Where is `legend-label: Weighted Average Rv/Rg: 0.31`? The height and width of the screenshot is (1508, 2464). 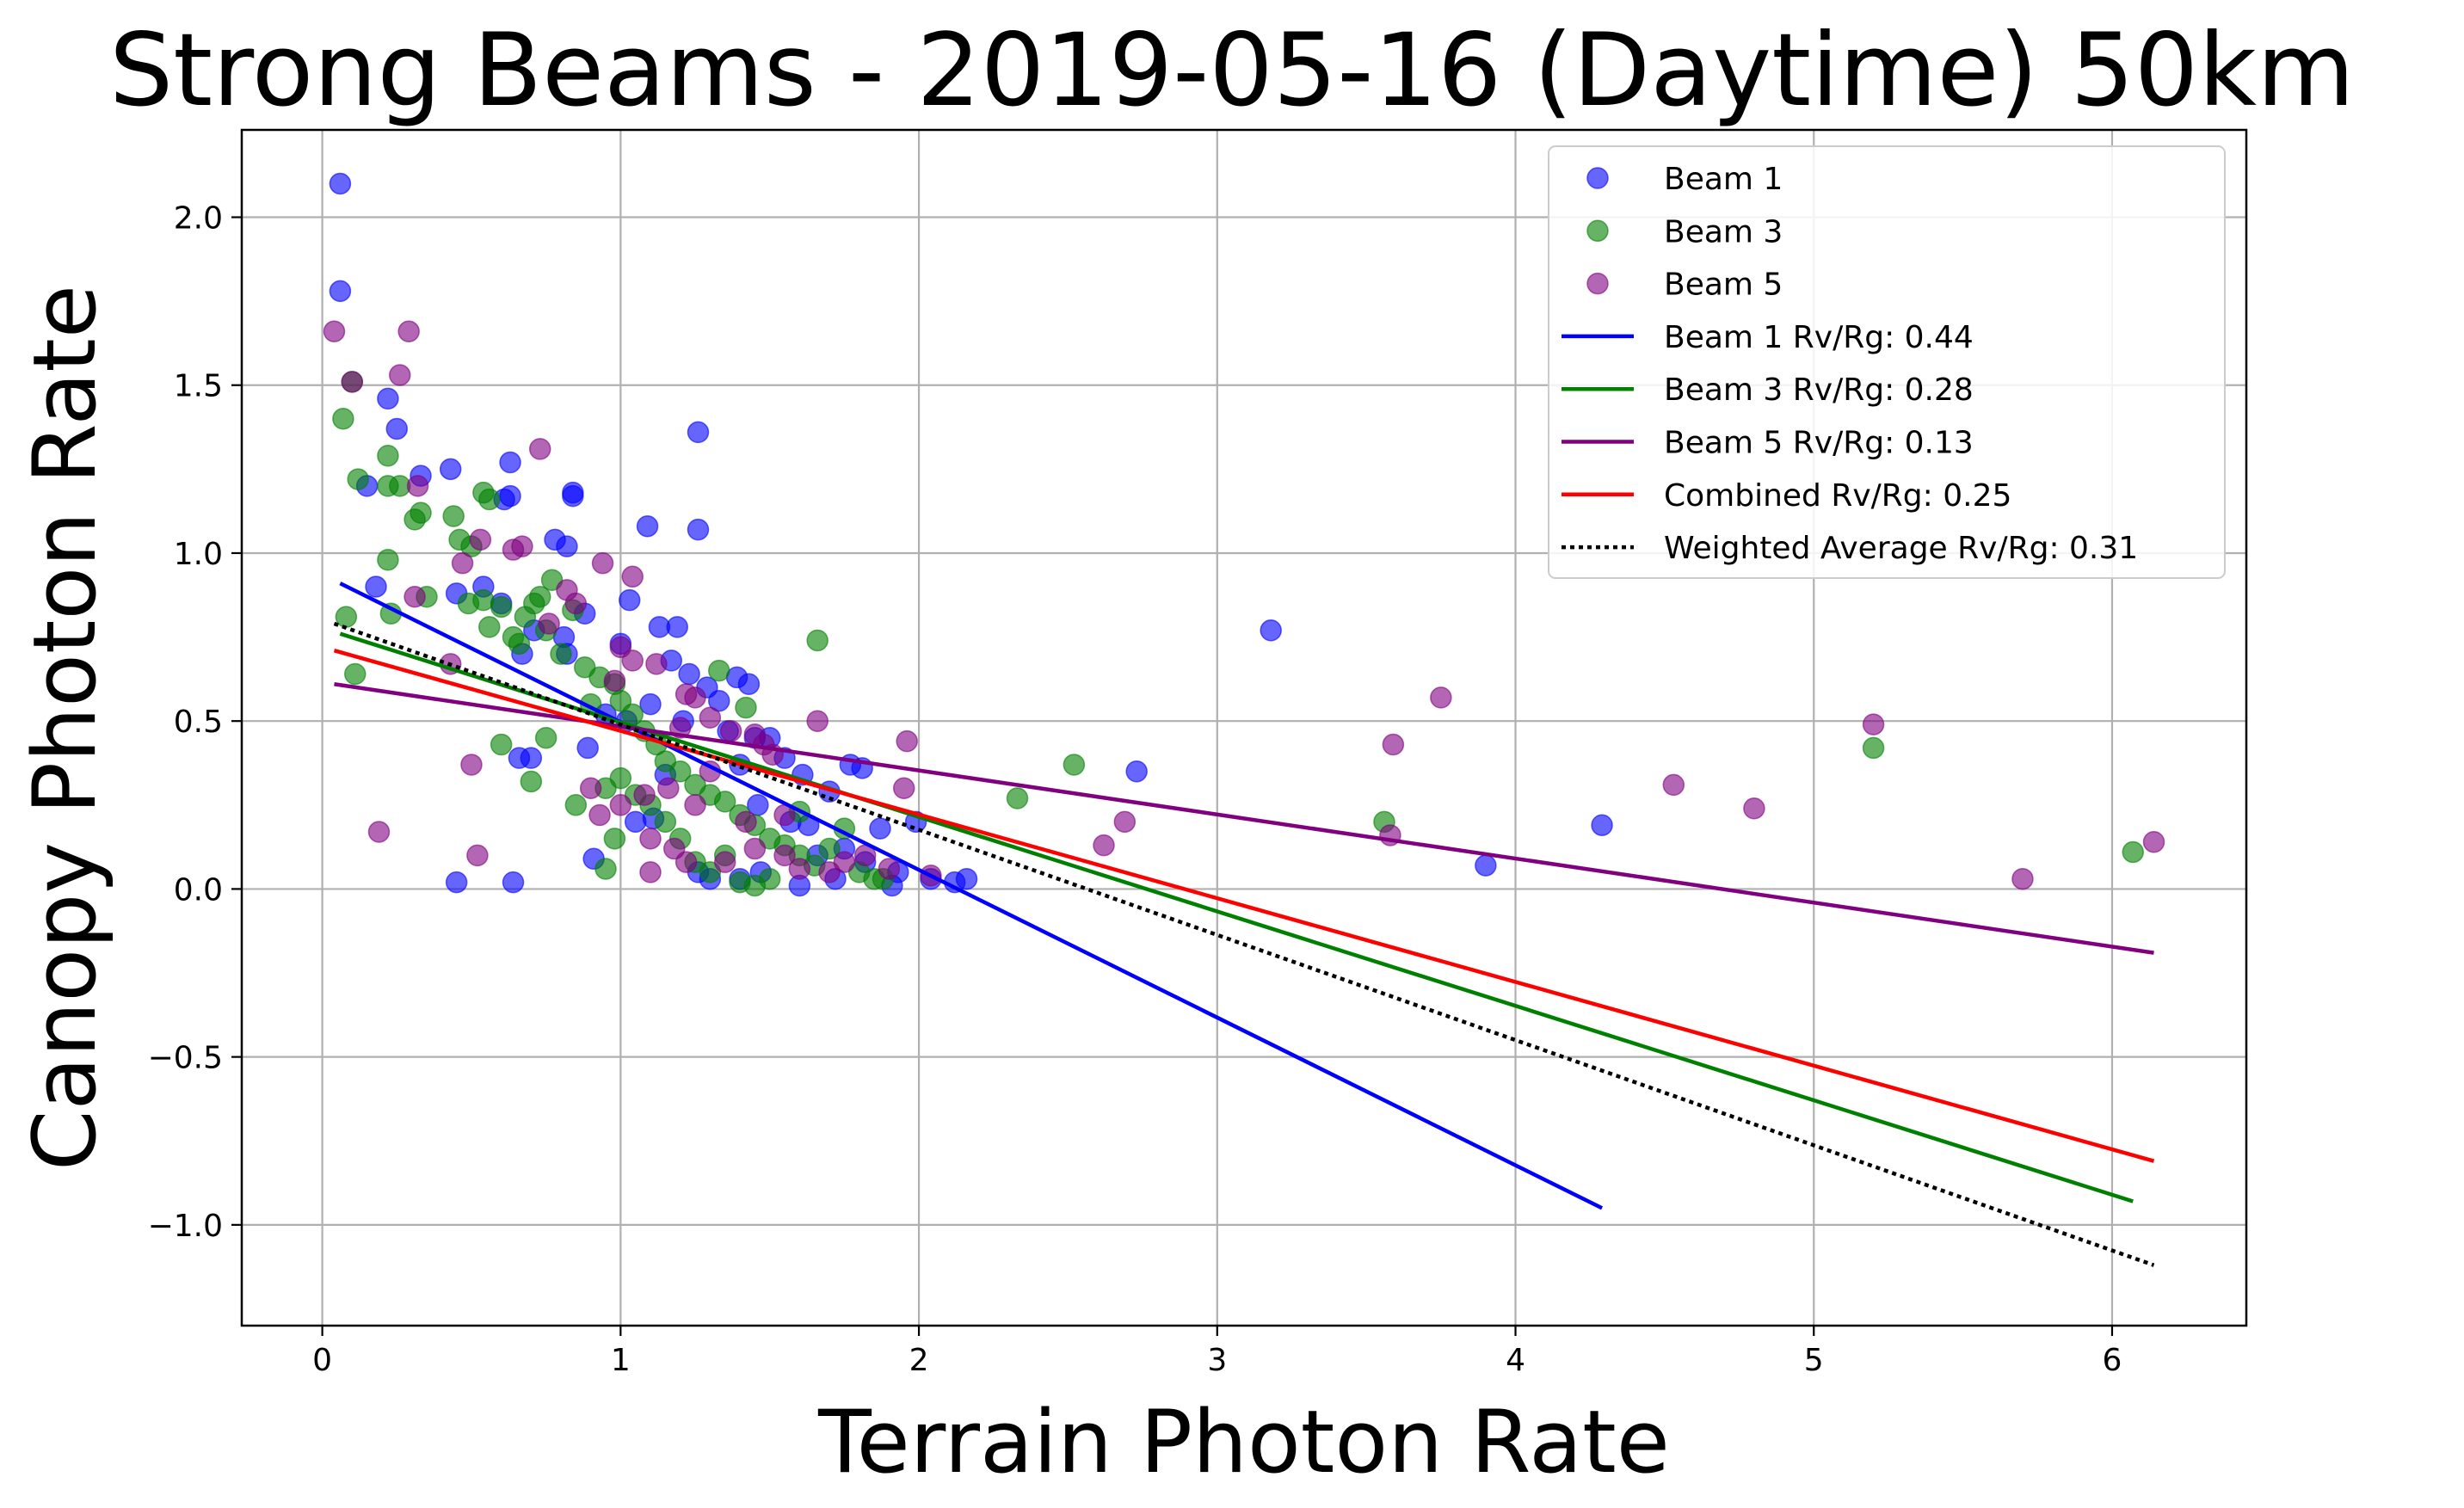
legend-label: Weighted Average Rv/Rg: 0.31 is located at coordinates (1901, 548).